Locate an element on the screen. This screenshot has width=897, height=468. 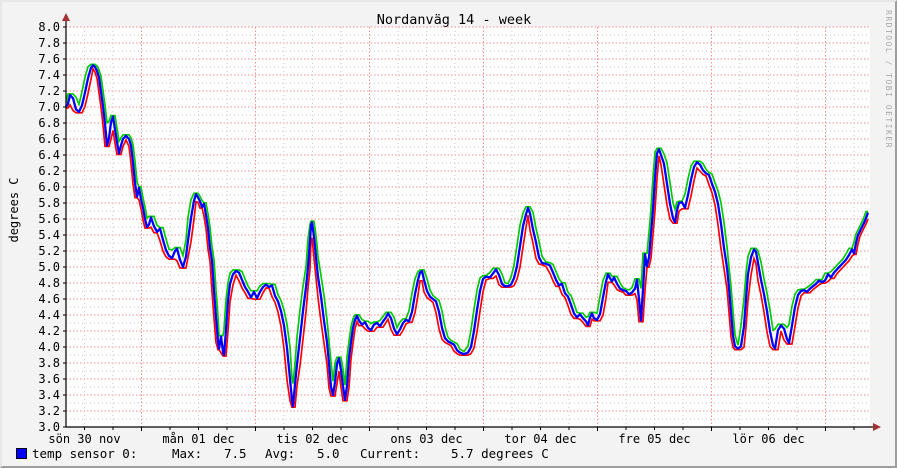
y-tick-label: 7.2 is located at coordinates (49, 91).